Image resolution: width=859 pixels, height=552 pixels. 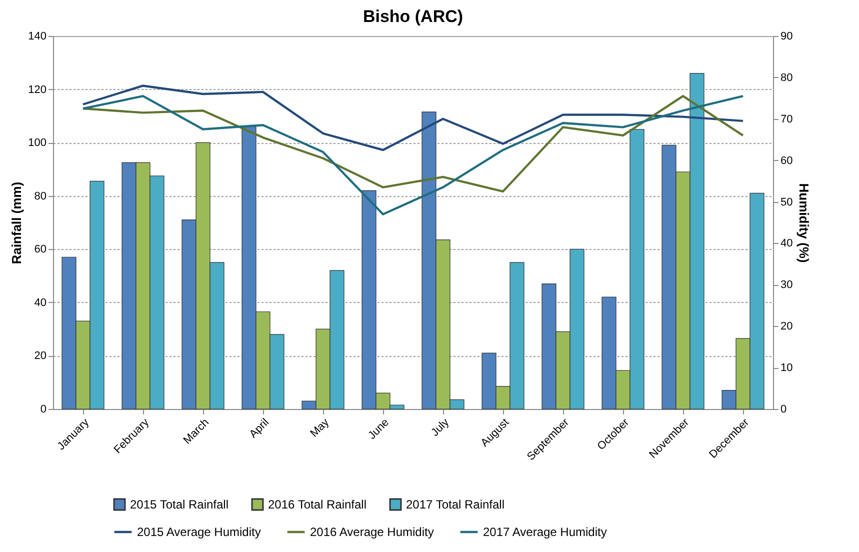 What do you see at coordinates (40, 356) in the screenshot?
I see `y-tick-label: 20` at bounding box center [40, 356].